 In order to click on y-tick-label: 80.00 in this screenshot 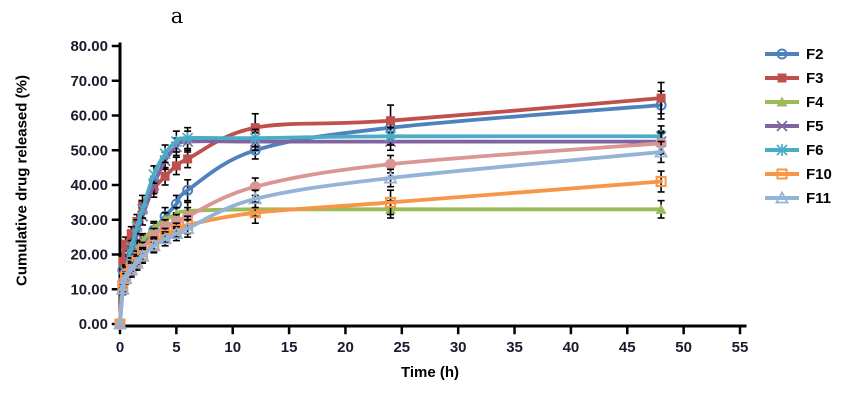, I will do `click(89, 46)`.